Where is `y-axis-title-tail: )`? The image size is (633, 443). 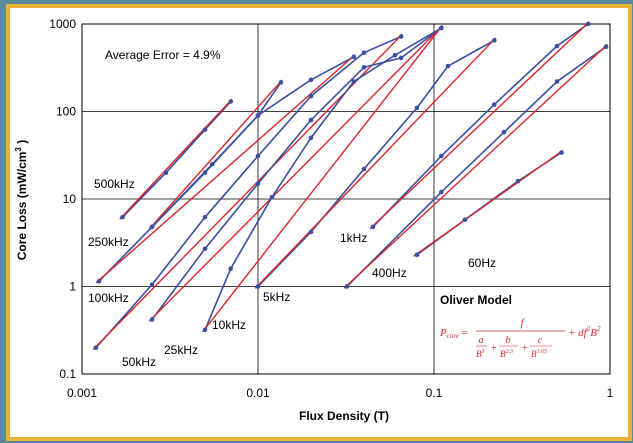
y-axis-title-tail: ) is located at coordinates (22, 143).